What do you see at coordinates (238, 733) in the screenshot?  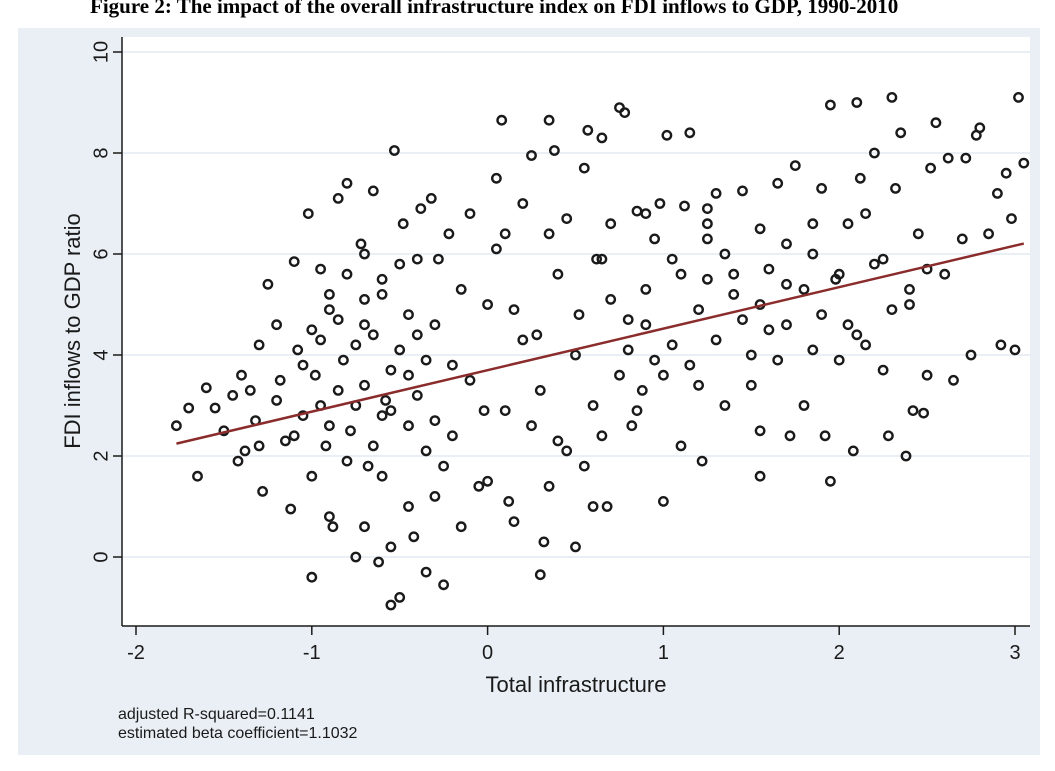 I see `beta-note: estimated beta coefficient=1.1032` at bounding box center [238, 733].